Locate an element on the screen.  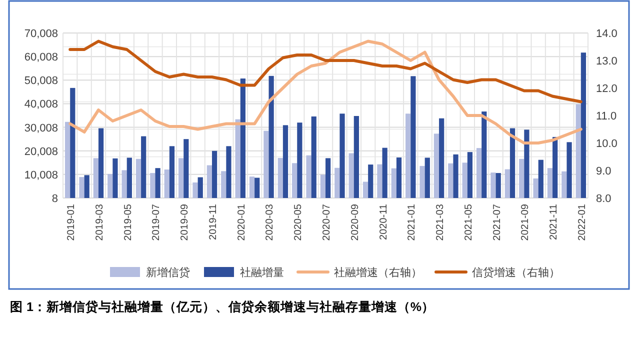
legend-label: 社融增速（右轴） is located at coordinates (378, 272).